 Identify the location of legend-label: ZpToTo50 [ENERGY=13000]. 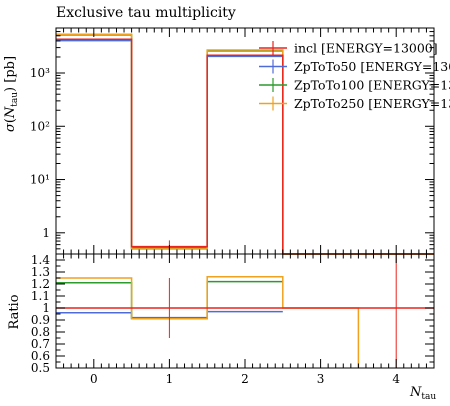
(372, 66).